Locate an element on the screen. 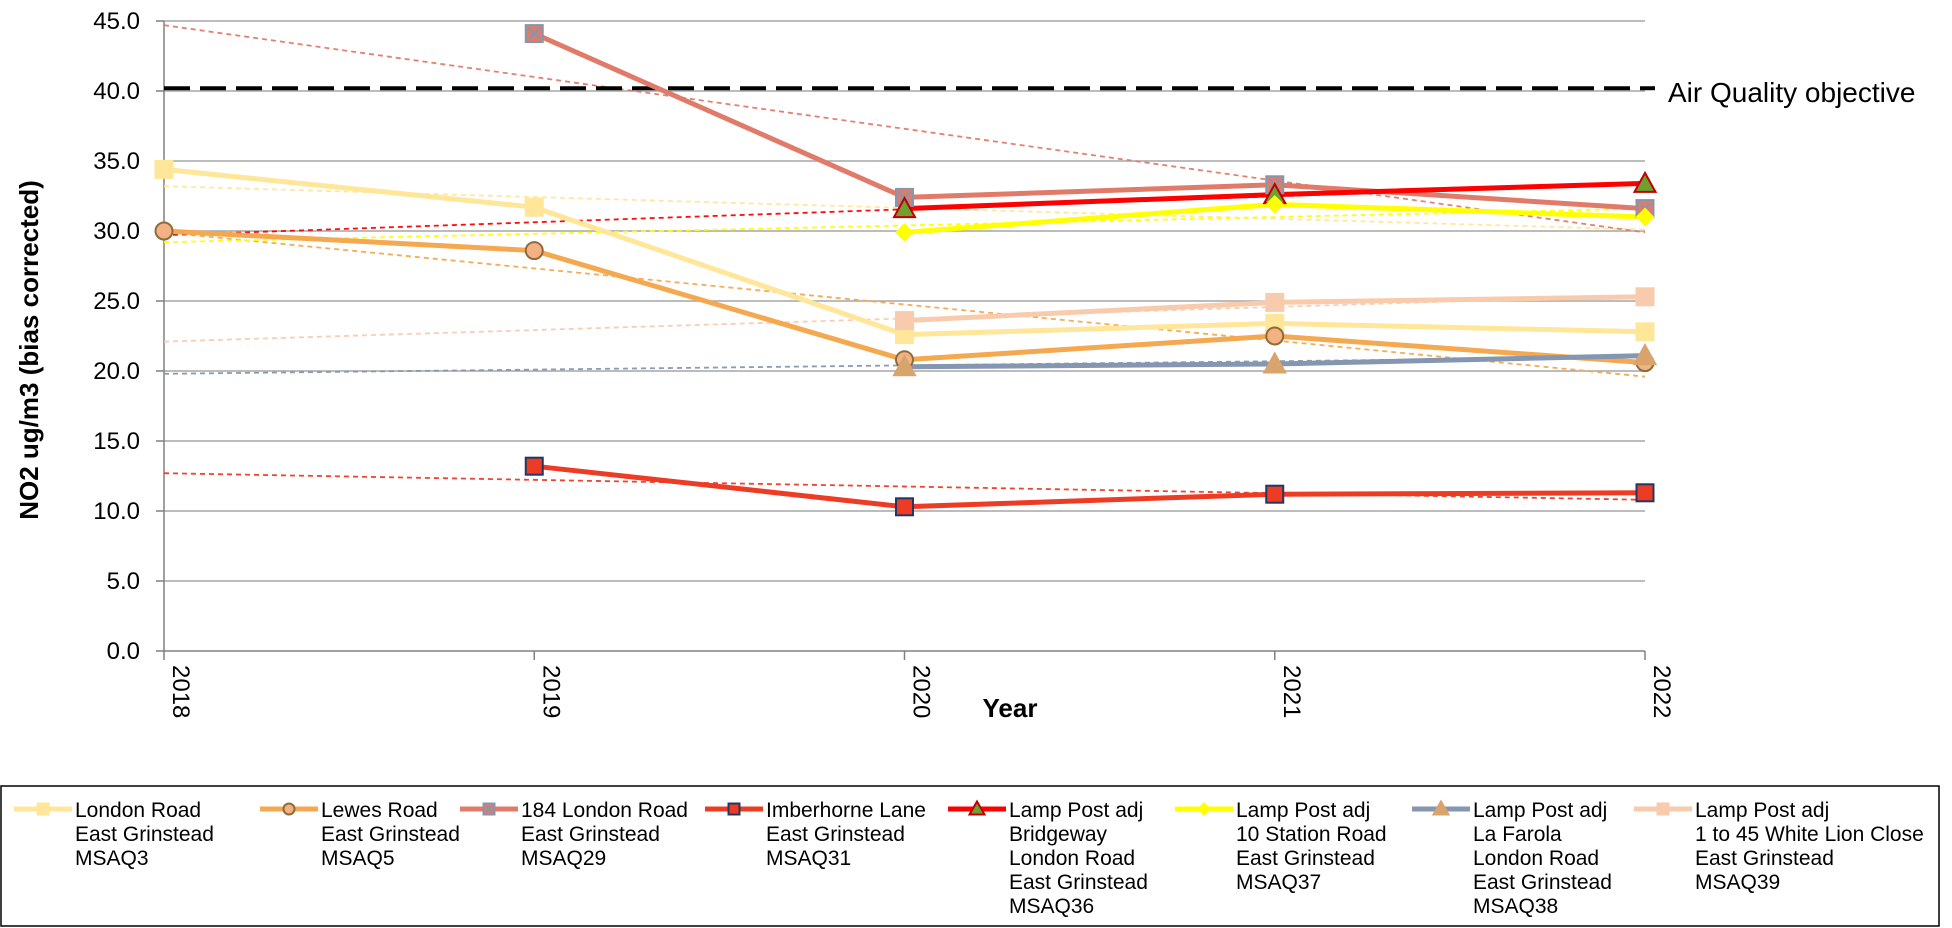 The height and width of the screenshot is (928, 1952). data-point-s6-2020 is located at coordinates (905, 232).